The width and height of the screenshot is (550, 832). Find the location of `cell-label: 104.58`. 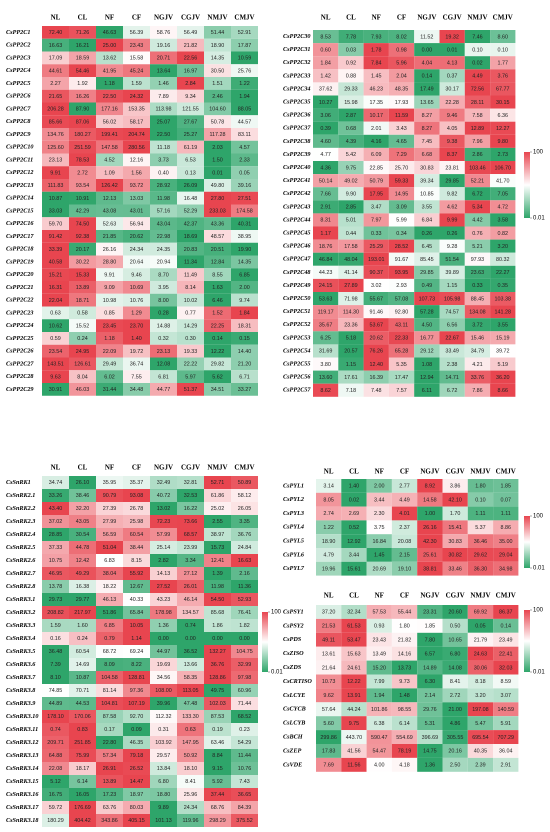

cell-label: 104.58 is located at coordinates (109, 678).